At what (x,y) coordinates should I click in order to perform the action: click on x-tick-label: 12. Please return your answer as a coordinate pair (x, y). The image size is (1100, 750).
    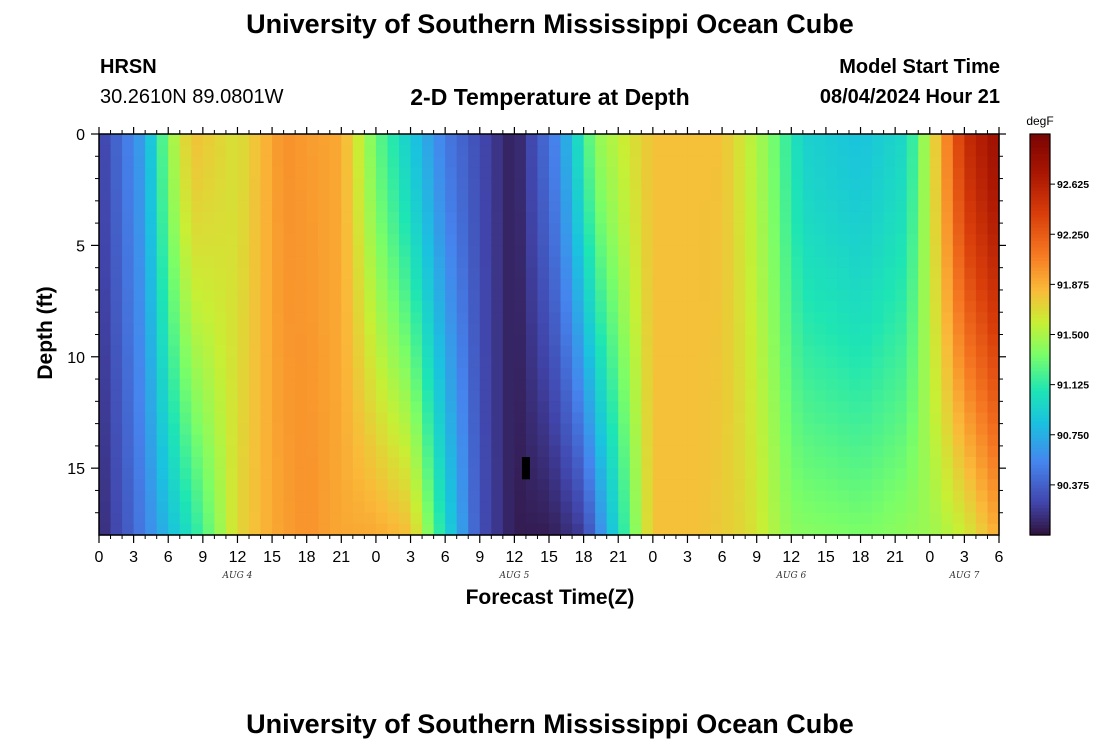
    Looking at the image, I should click on (514, 557).